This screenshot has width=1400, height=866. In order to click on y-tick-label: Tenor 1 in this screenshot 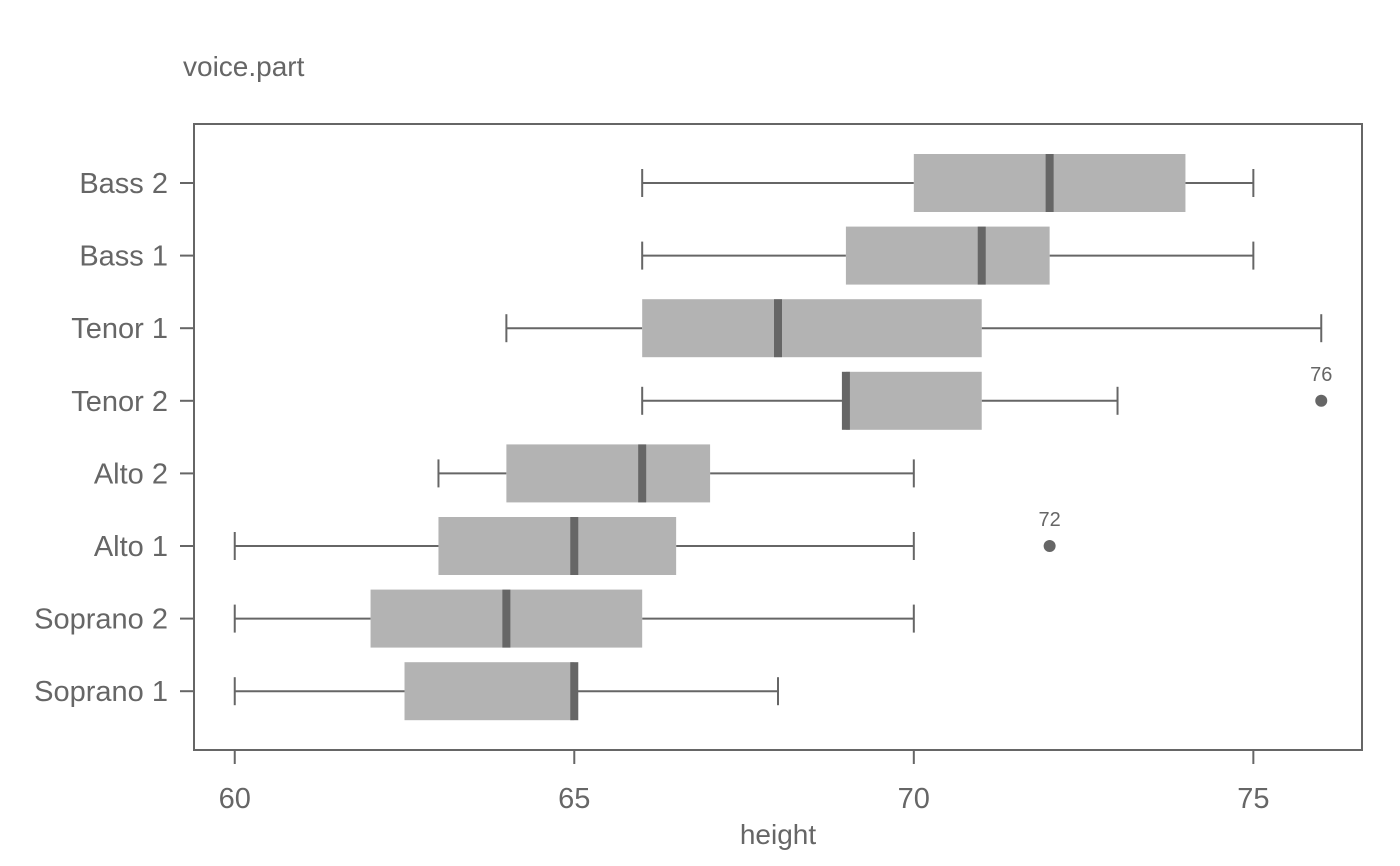, I will do `click(119, 329)`.